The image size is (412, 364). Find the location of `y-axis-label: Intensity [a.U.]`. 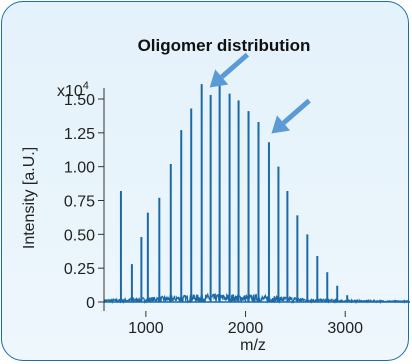

y-axis-label: Intensity [a.U.] is located at coordinates (29, 198).